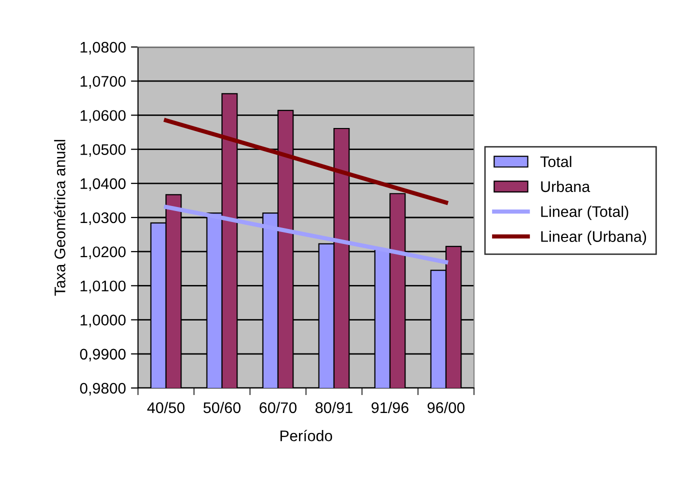  I want to click on y-tick-label: 1,0500, so click(103, 150).